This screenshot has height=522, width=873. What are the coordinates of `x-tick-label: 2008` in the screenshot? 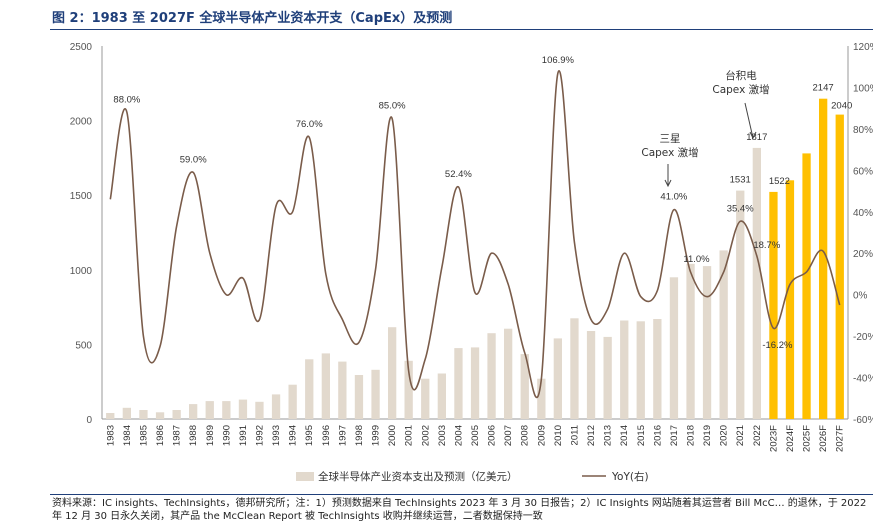 It's located at (525, 435).